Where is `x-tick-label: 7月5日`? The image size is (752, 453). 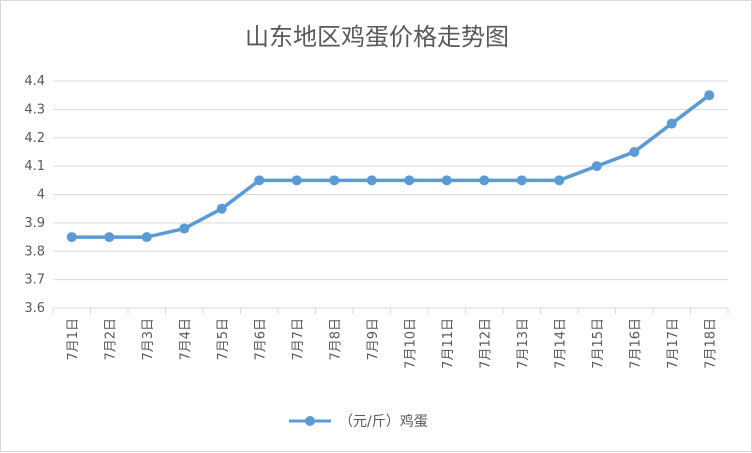
x-tick-label: 7月5日 is located at coordinates (223, 339).